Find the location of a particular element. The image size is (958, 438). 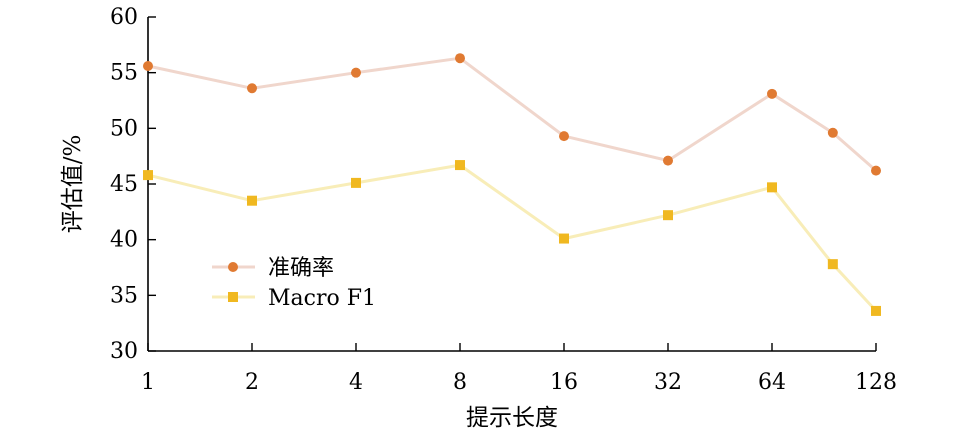

y-tick-label: 30 is located at coordinates (124, 351).